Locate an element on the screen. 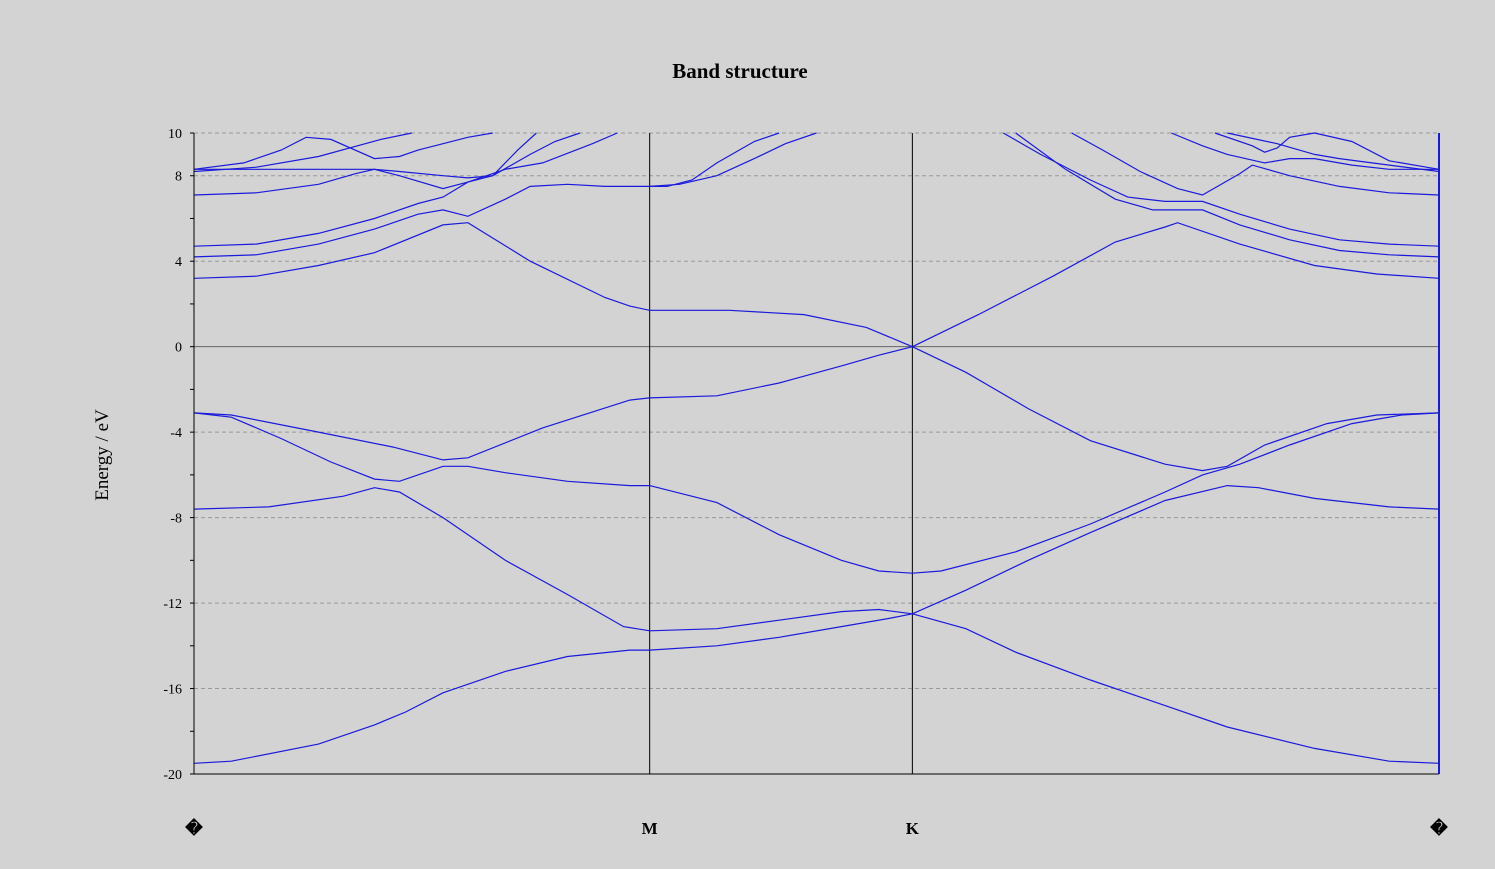  y-tick-label: 4 is located at coordinates (178, 262).